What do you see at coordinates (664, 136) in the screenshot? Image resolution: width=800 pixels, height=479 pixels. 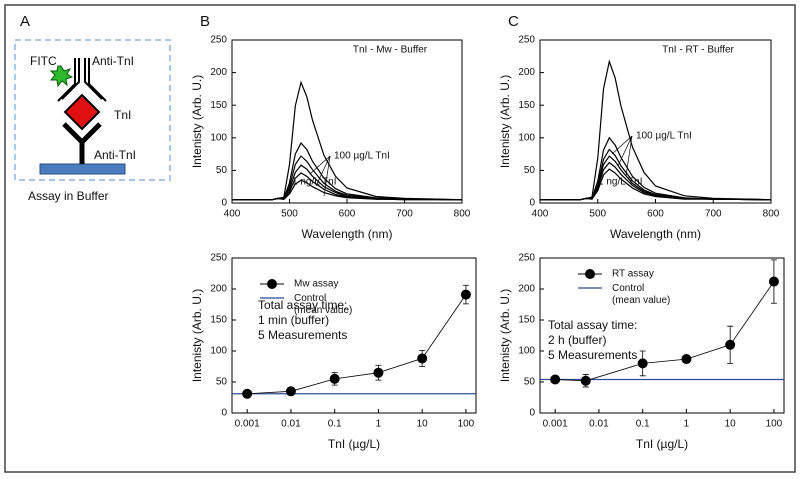 I see `annotation: 100 µg/L TnI` at bounding box center [664, 136].